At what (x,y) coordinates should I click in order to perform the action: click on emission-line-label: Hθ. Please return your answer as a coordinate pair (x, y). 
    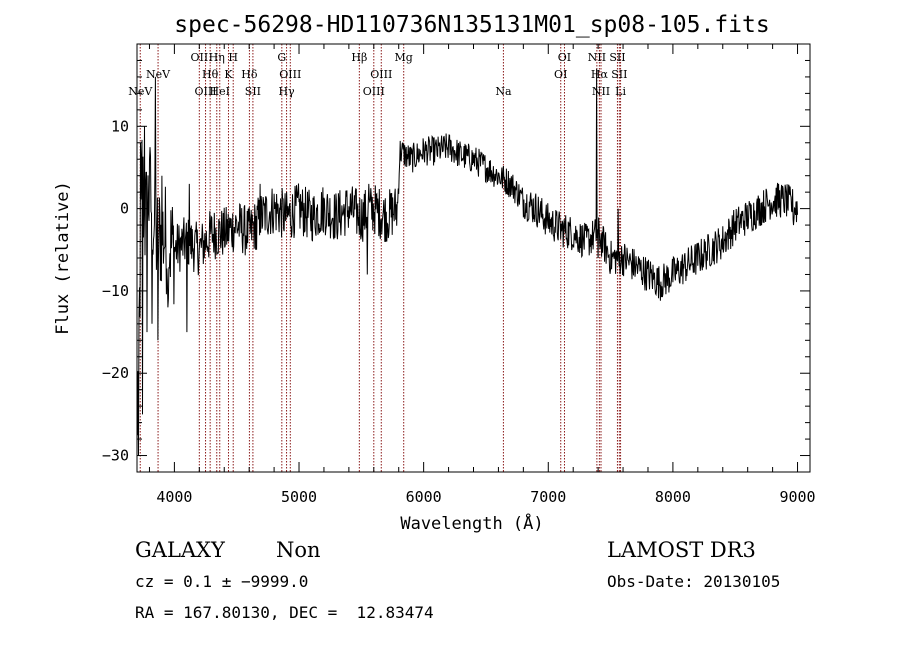
    Looking at the image, I should click on (210, 74).